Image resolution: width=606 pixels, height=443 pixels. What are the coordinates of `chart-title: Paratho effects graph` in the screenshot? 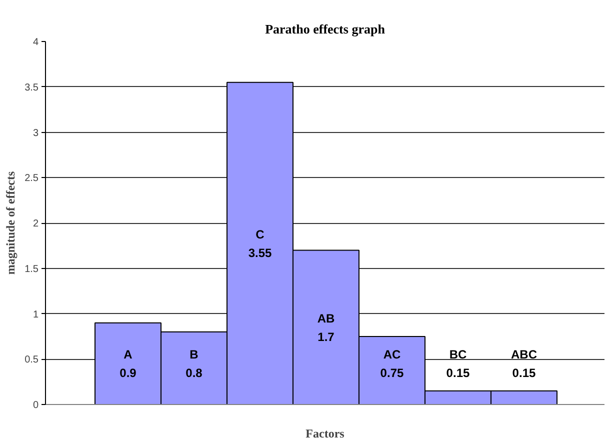 It's located at (325, 29).